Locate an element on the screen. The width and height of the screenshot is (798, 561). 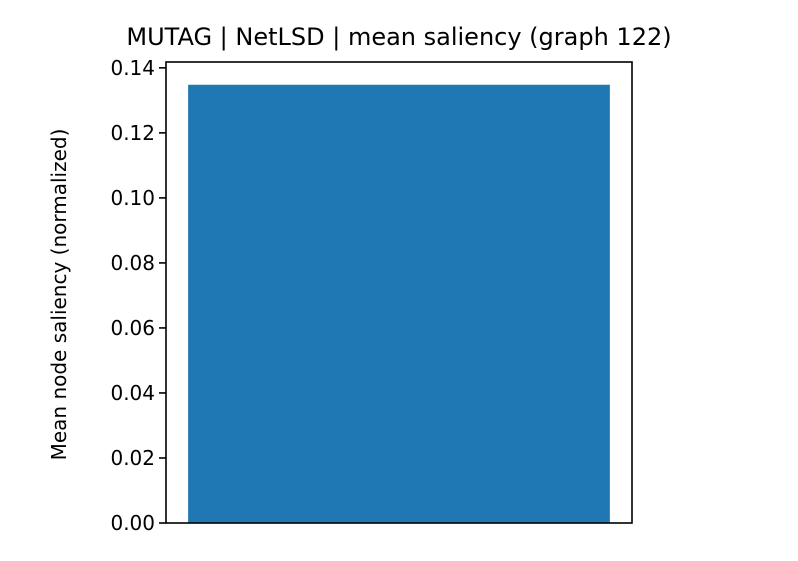
y-axis-ticks: 0.00 0.02 0.04 0.06 0.08 0.10 0.12 0.14 is located at coordinates (138, 295).